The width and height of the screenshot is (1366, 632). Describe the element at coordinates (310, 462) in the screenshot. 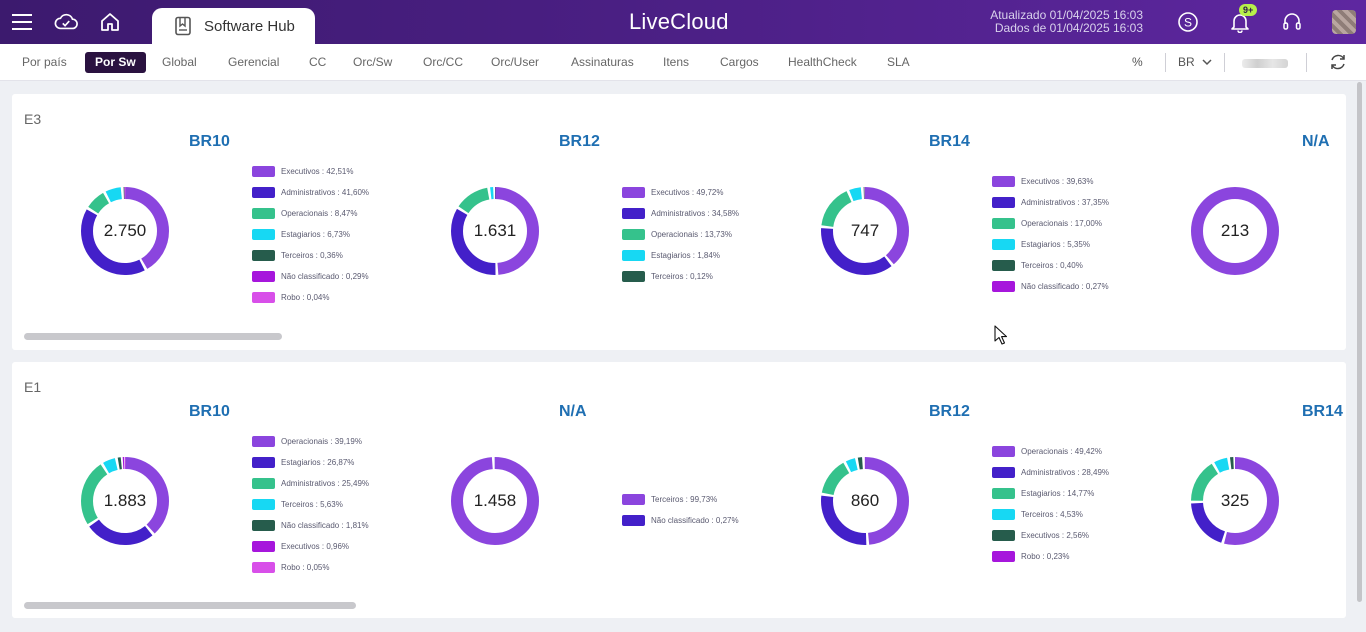

I see `legend-item: Estagiarios : 26,87%` at that location.